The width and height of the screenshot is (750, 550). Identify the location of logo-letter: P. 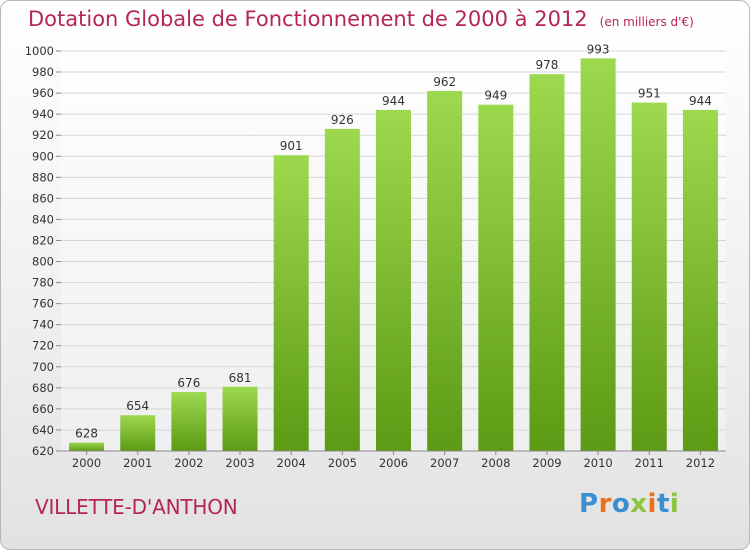
(589, 504).